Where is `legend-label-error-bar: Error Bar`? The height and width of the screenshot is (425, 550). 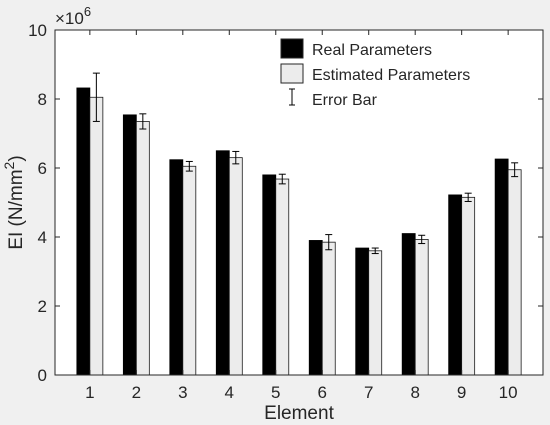 legend-label-error-bar: Error Bar is located at coordinates (345, 100).